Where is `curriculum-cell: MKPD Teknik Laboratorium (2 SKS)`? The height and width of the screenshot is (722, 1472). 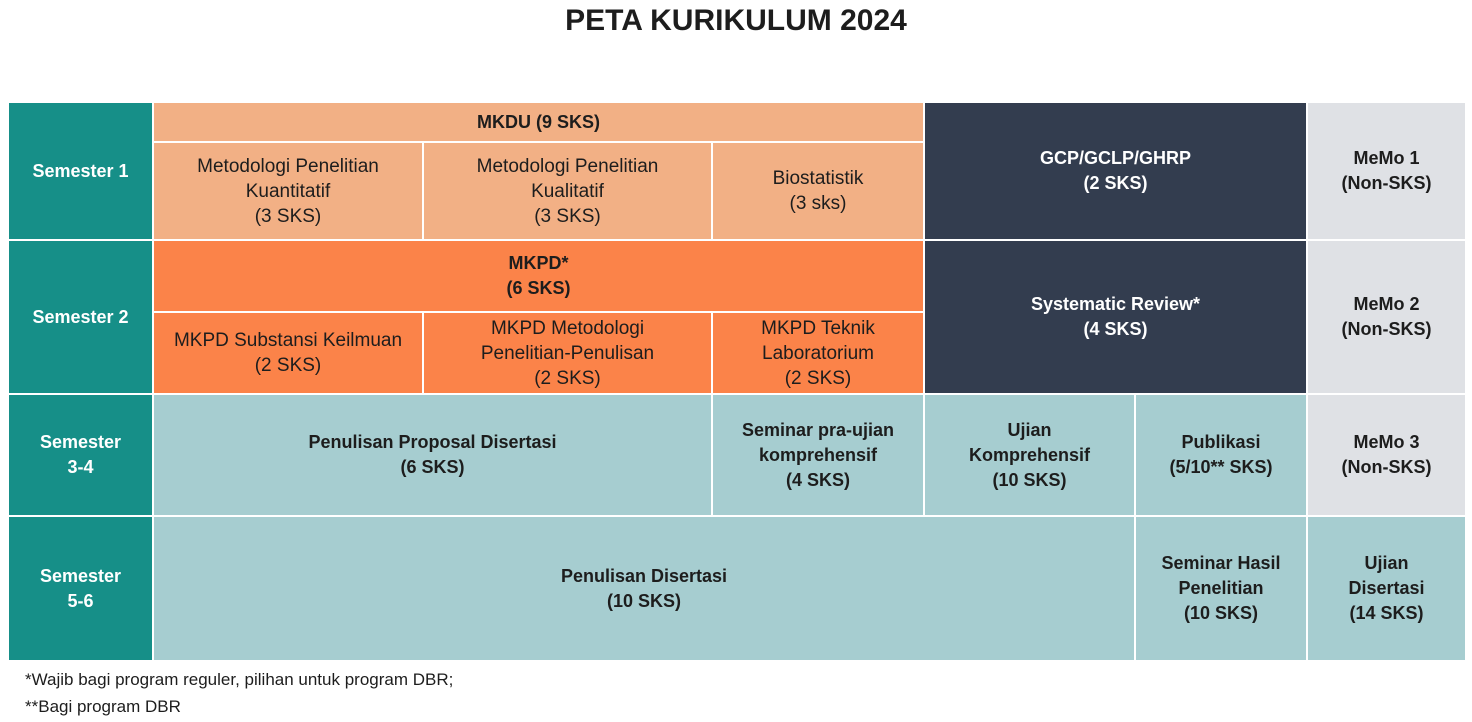
curriculum-cell: MKPD Teknik Laboratorium (2 SKS) is located at coordinates (818, 353).